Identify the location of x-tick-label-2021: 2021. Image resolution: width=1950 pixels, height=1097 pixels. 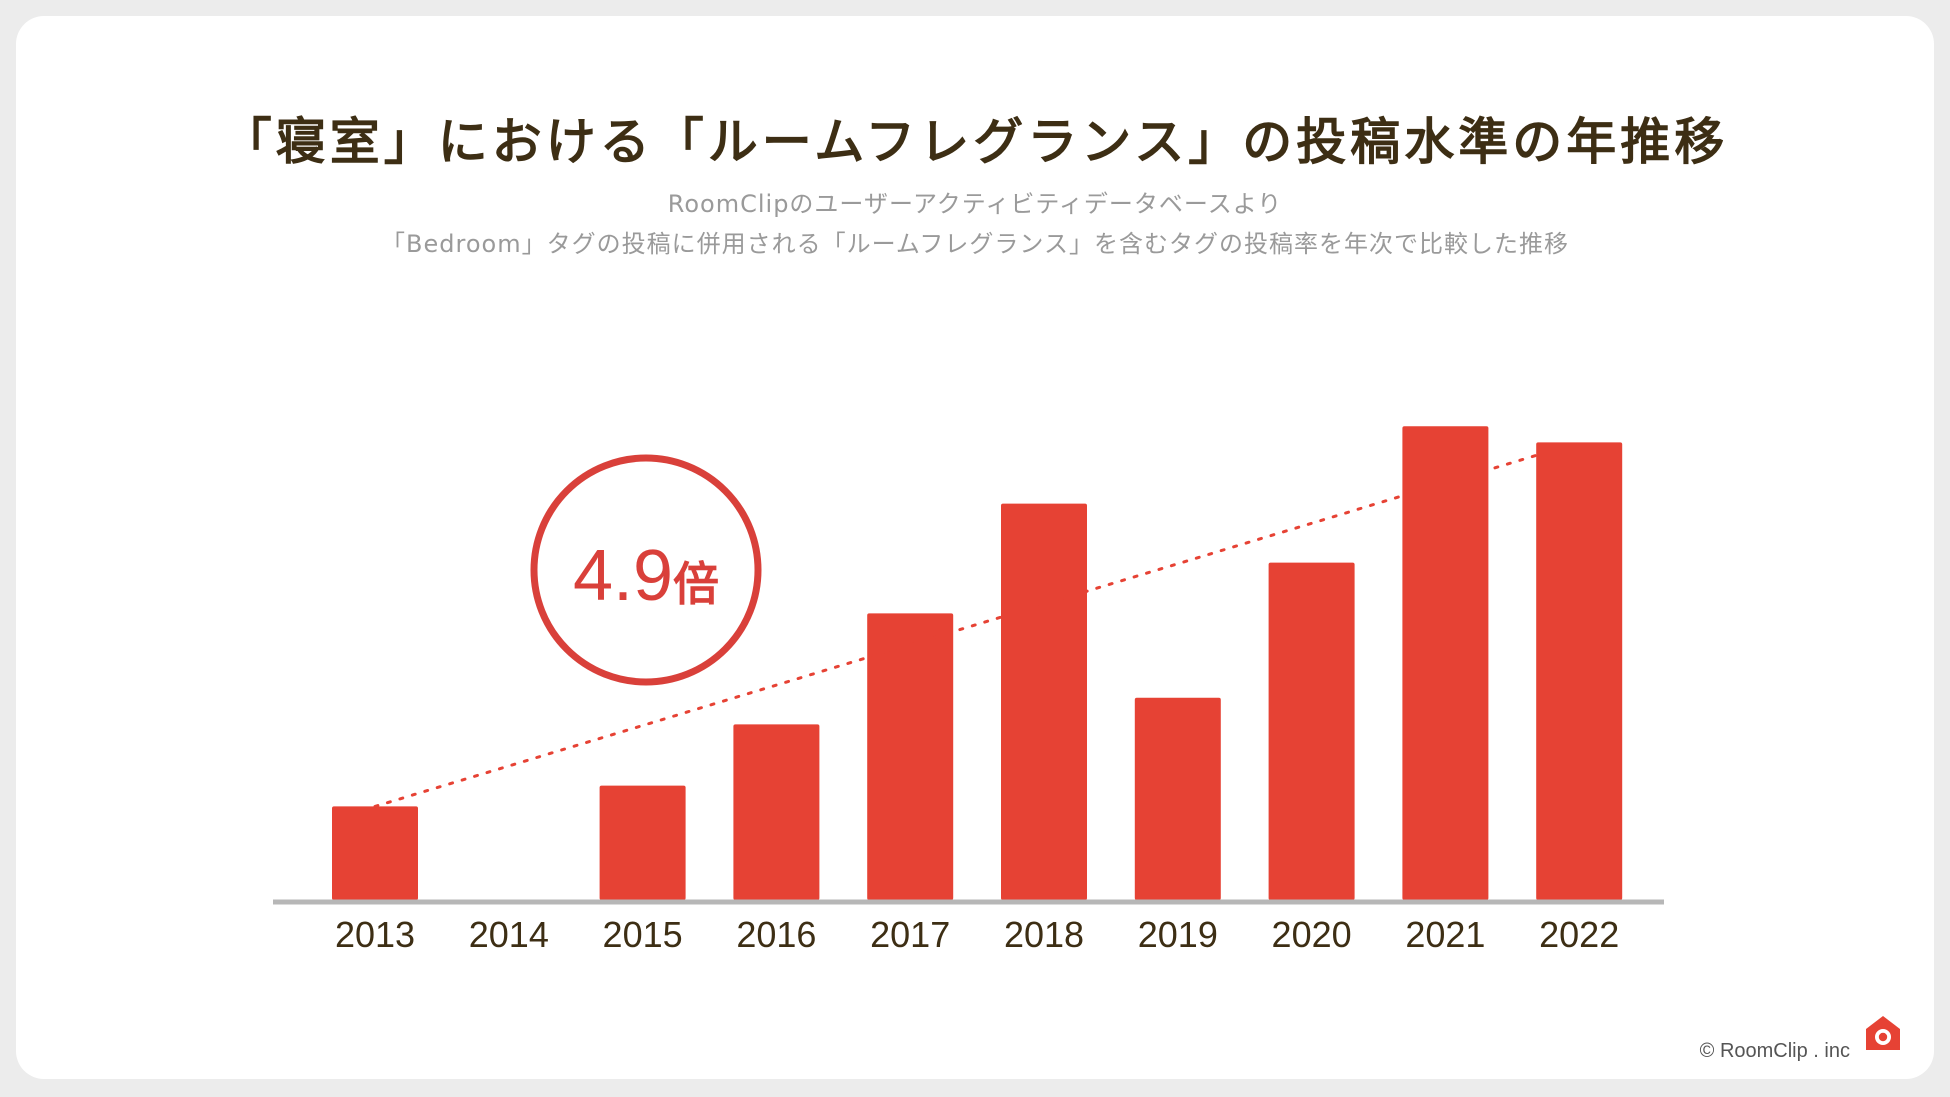
(1445, 934).